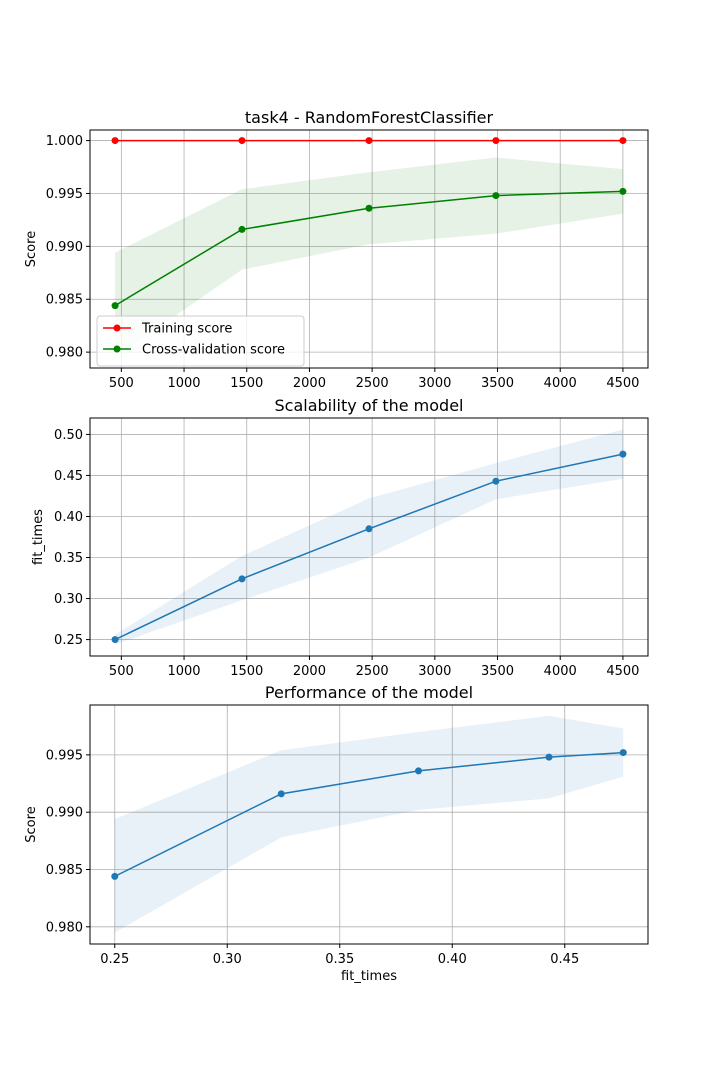 This screenshot has height=1080, width=720. What do you see at coordinates (68, 599) in the screenshot?
I see `y-tick-label: 0.30` at bounding box center [68, 599].